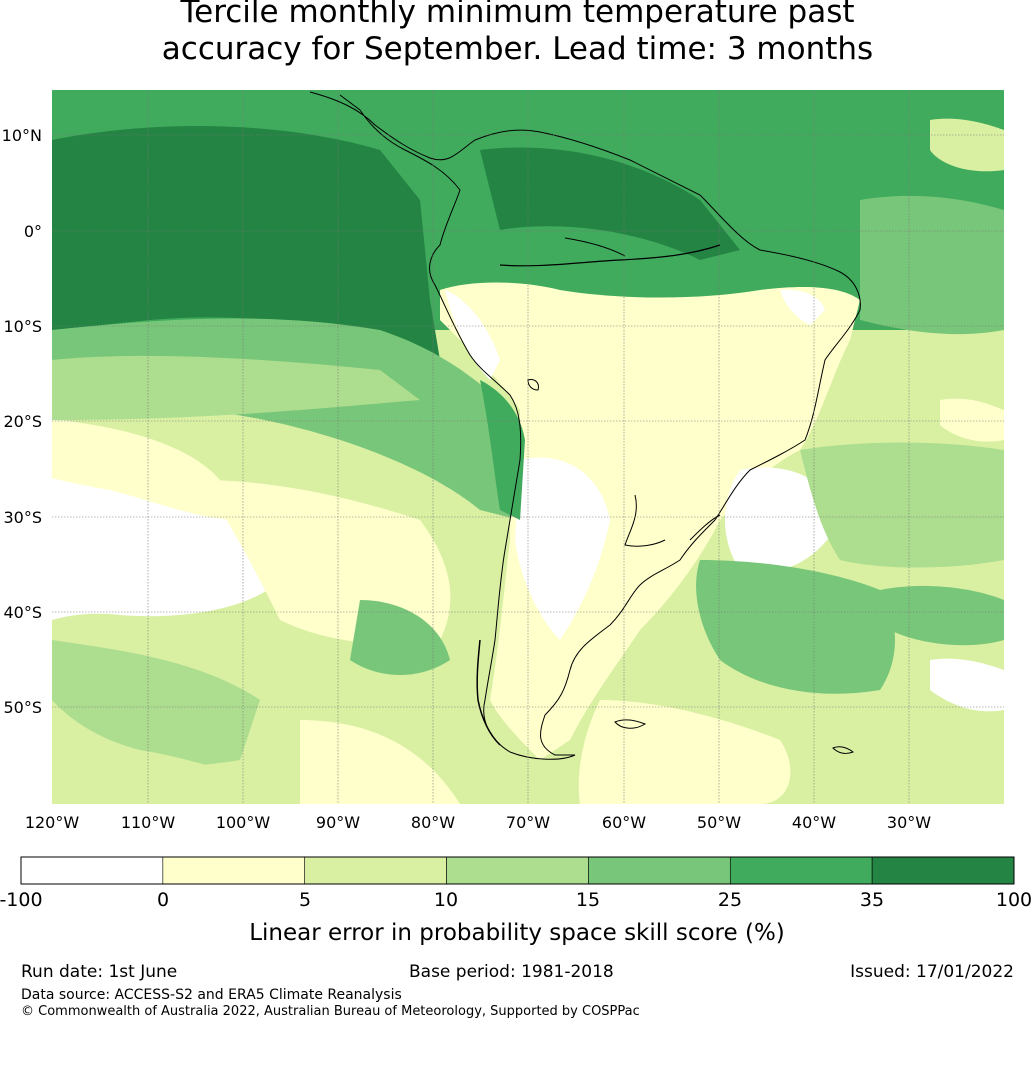  I want to click on base-period: Base period: 1981-2018, so click(511, 972).